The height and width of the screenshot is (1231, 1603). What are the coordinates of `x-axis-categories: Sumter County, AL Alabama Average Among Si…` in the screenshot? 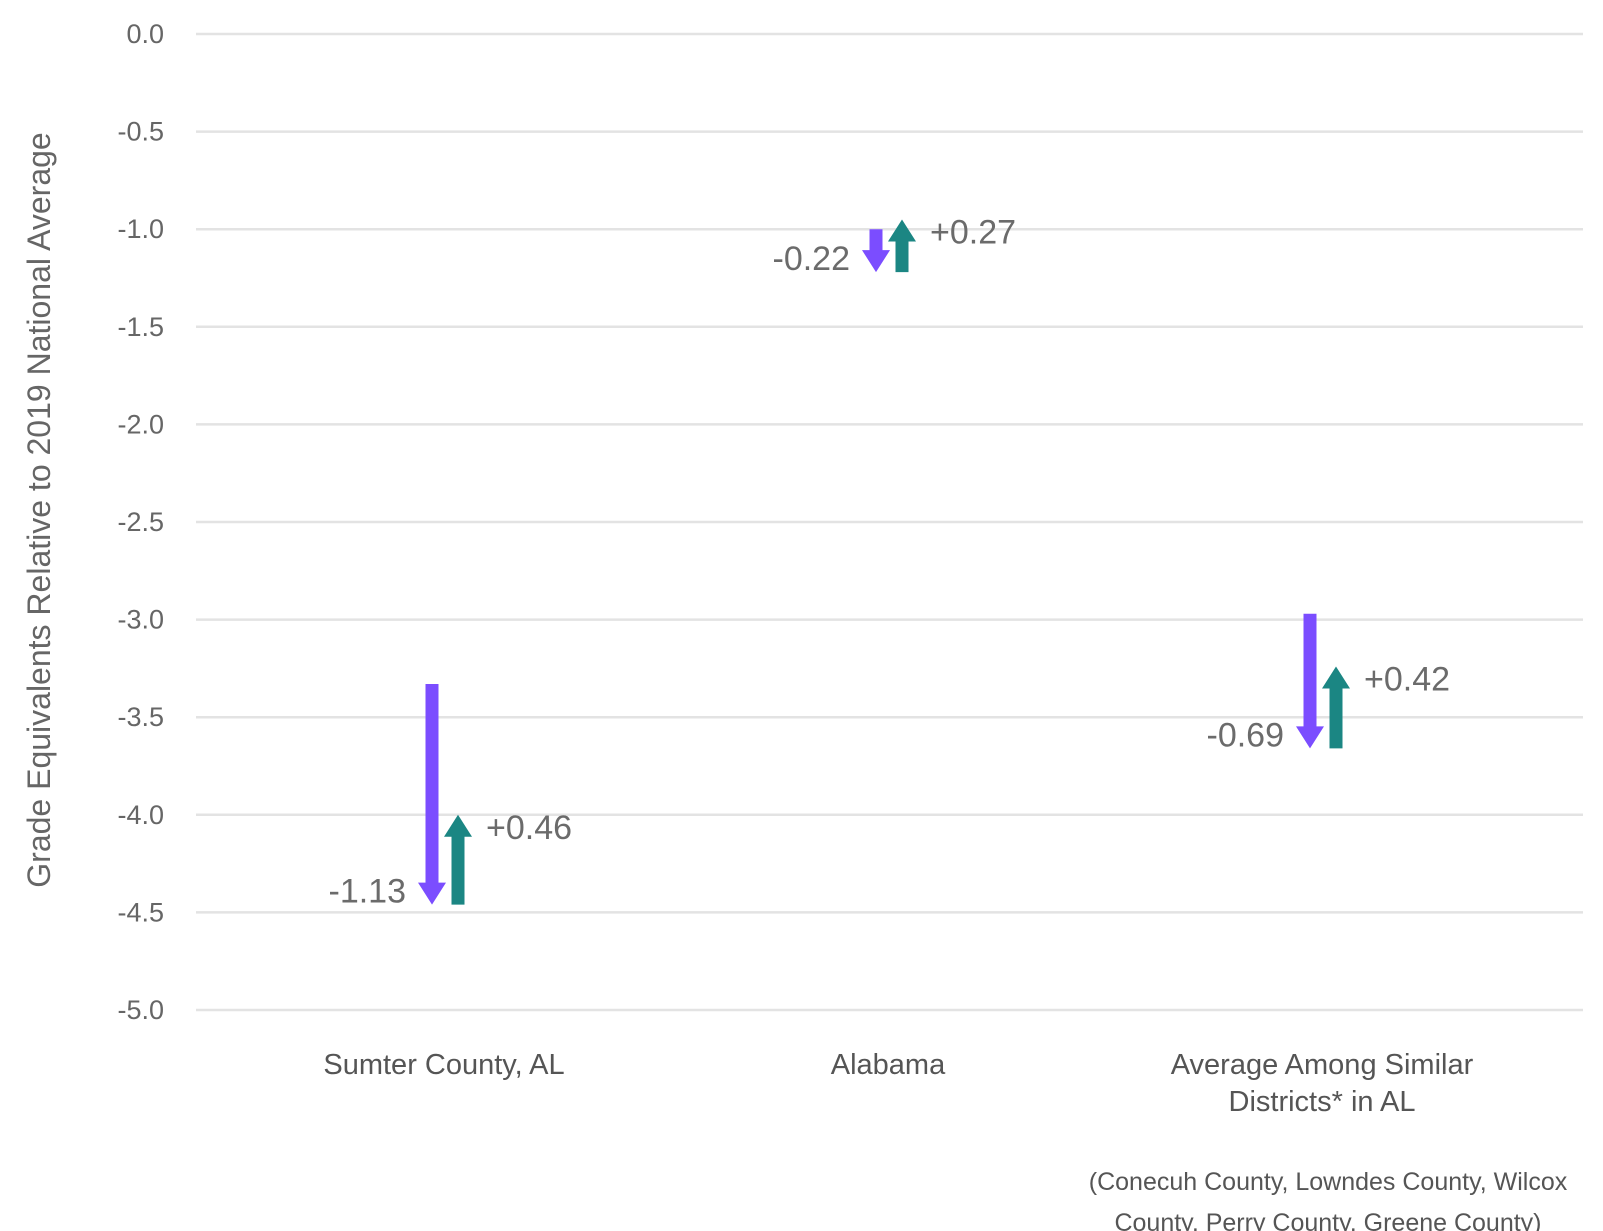 It's located at (898, 1083).